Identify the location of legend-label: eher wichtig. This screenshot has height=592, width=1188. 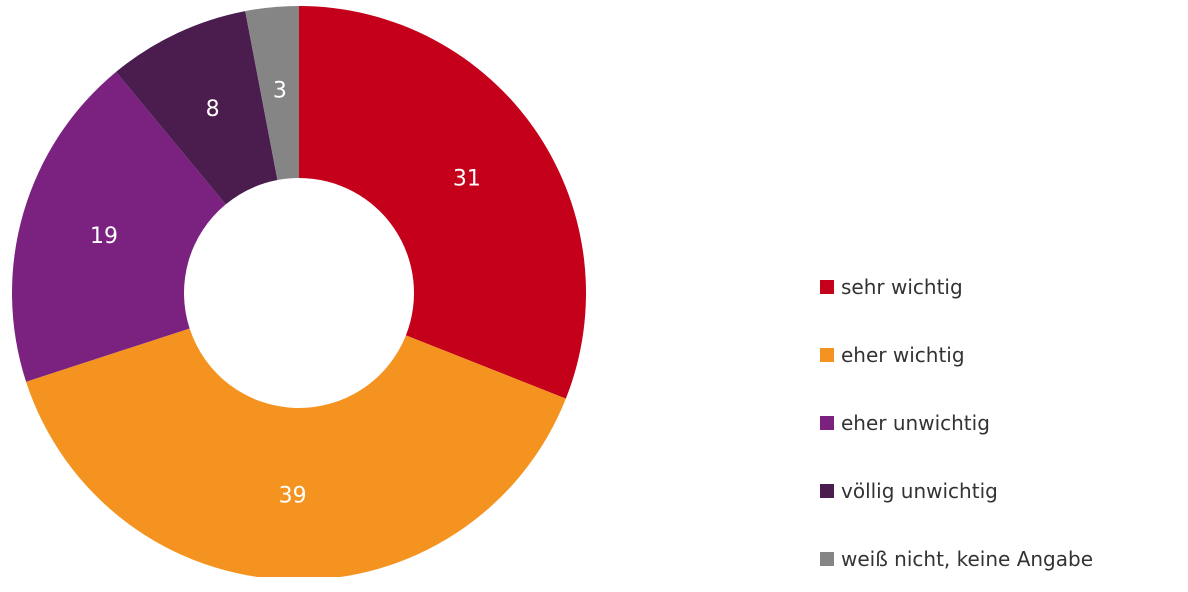
(903, 355).